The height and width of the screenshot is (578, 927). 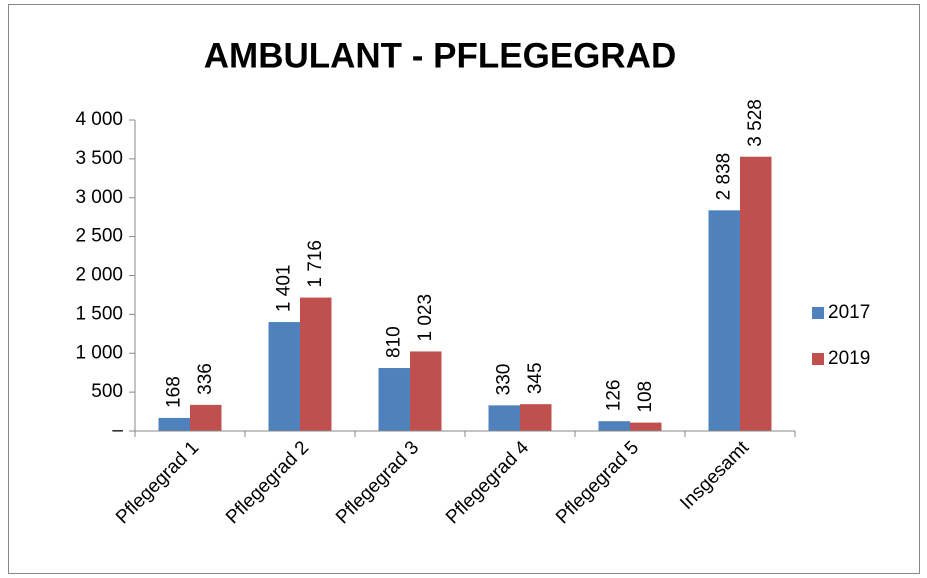 I want to click on value-label: 330, so click(x=503, y=380).